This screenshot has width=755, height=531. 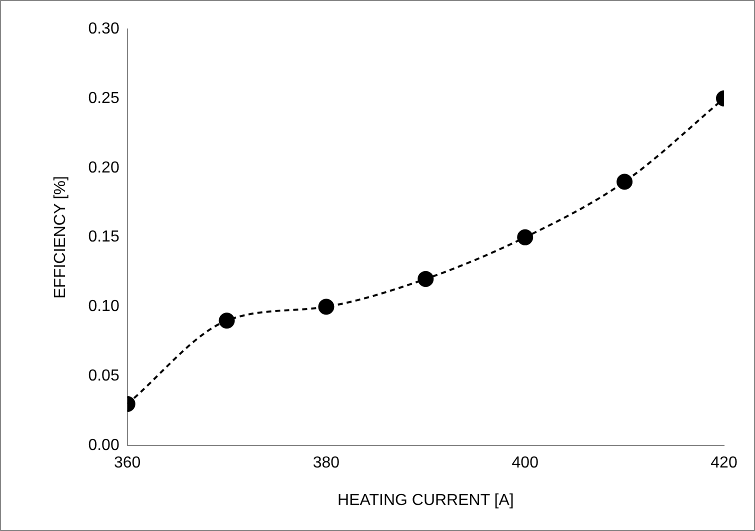 I want to click on y-tick-label: 0.20, so click(x=104, y=167).